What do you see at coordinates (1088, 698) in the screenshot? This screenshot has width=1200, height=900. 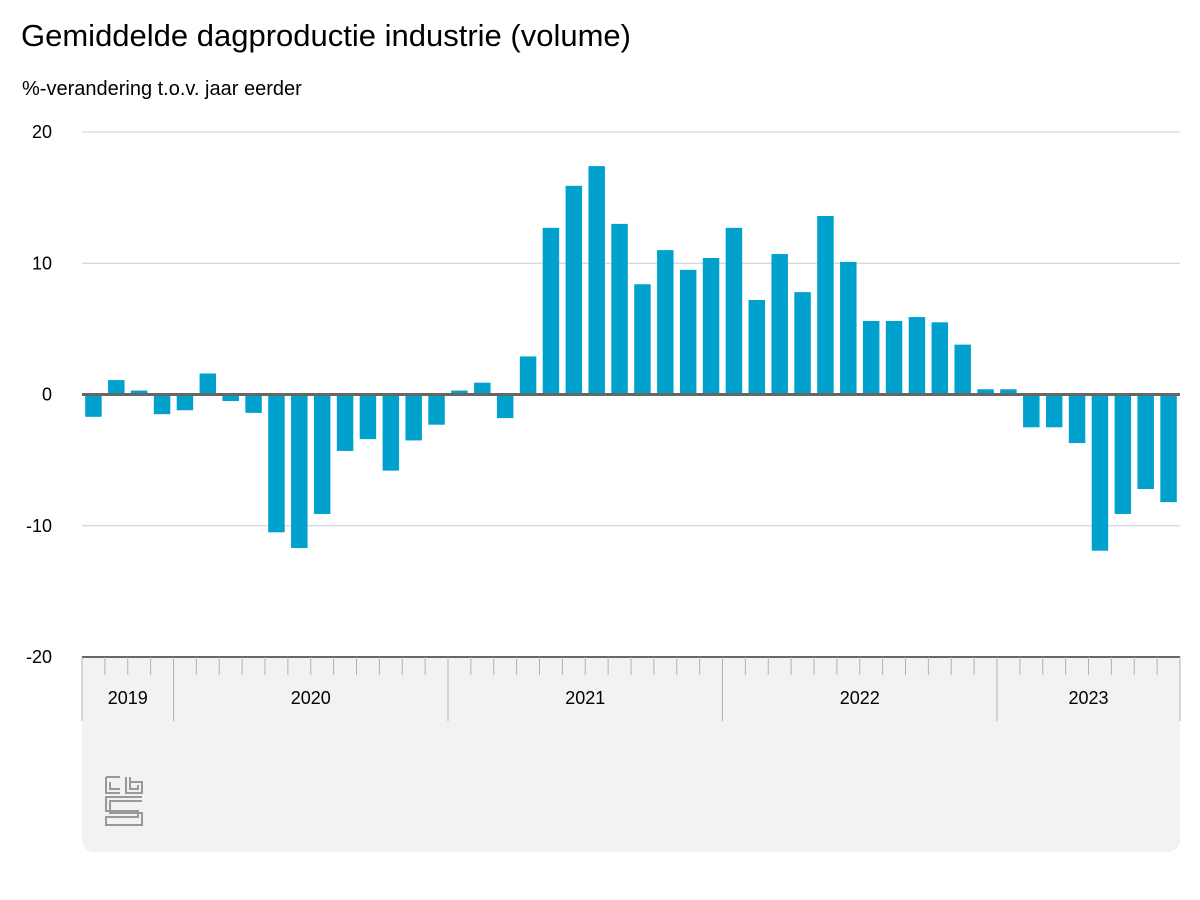 I see `year-label-2023: 2023` at bounding box center [1088, 698].